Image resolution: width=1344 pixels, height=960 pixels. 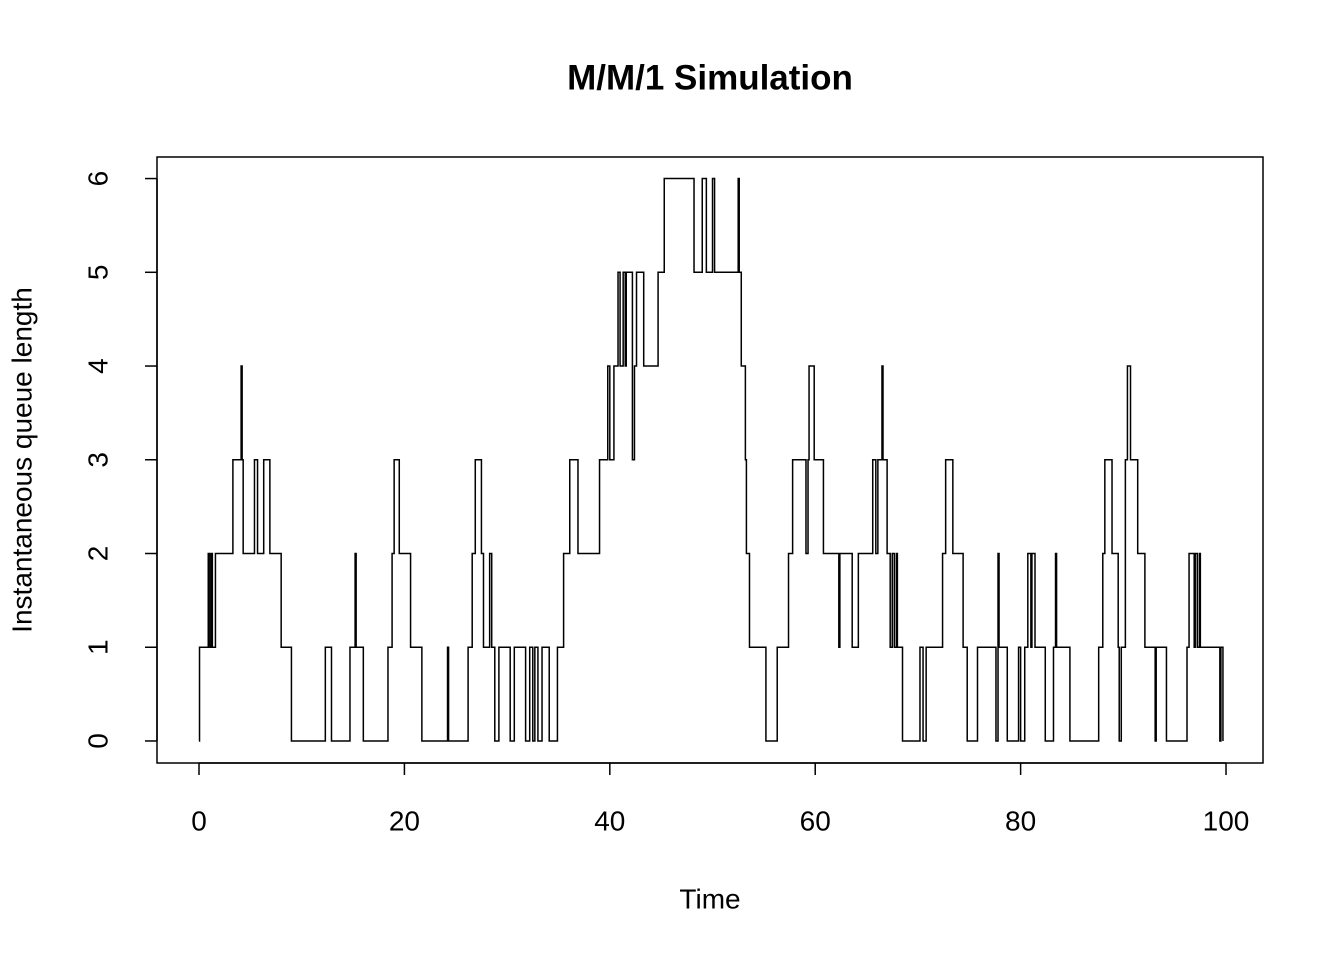 I want to click on x-tick-label: 100, so click(x=1226, y=820).